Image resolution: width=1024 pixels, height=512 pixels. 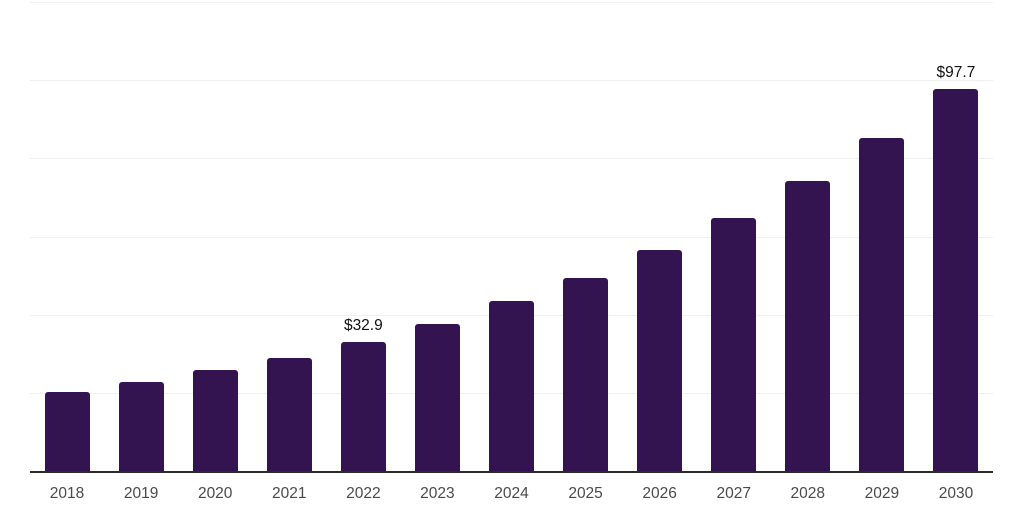 I want to click on bar-2027, so click(x=734, y=344).